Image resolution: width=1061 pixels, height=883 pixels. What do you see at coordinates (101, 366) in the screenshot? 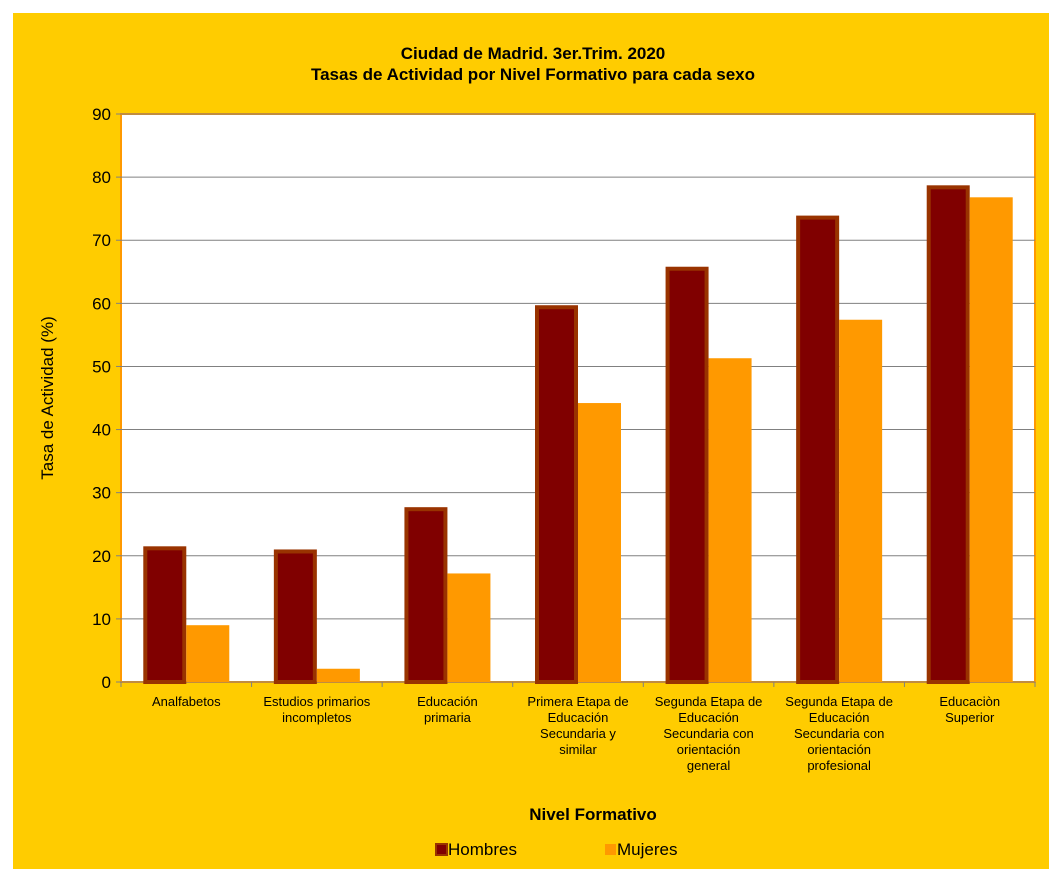
I see `y-tick-label: 50` at bounding box center [101, 366].